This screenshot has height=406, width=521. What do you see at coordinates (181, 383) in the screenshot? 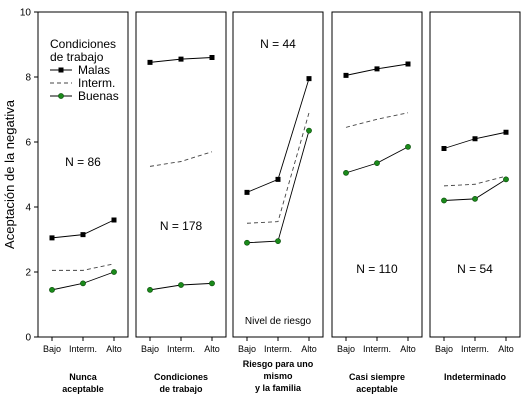
I see `panel-label: Condiciones de trabajo` at bounding box center [181, 383].